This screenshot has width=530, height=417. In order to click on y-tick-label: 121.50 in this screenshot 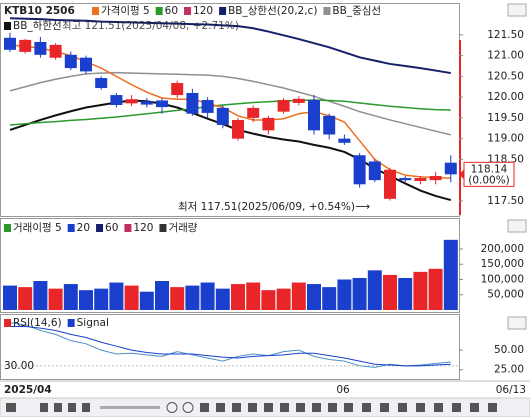, I will do `click(505, 35)`.